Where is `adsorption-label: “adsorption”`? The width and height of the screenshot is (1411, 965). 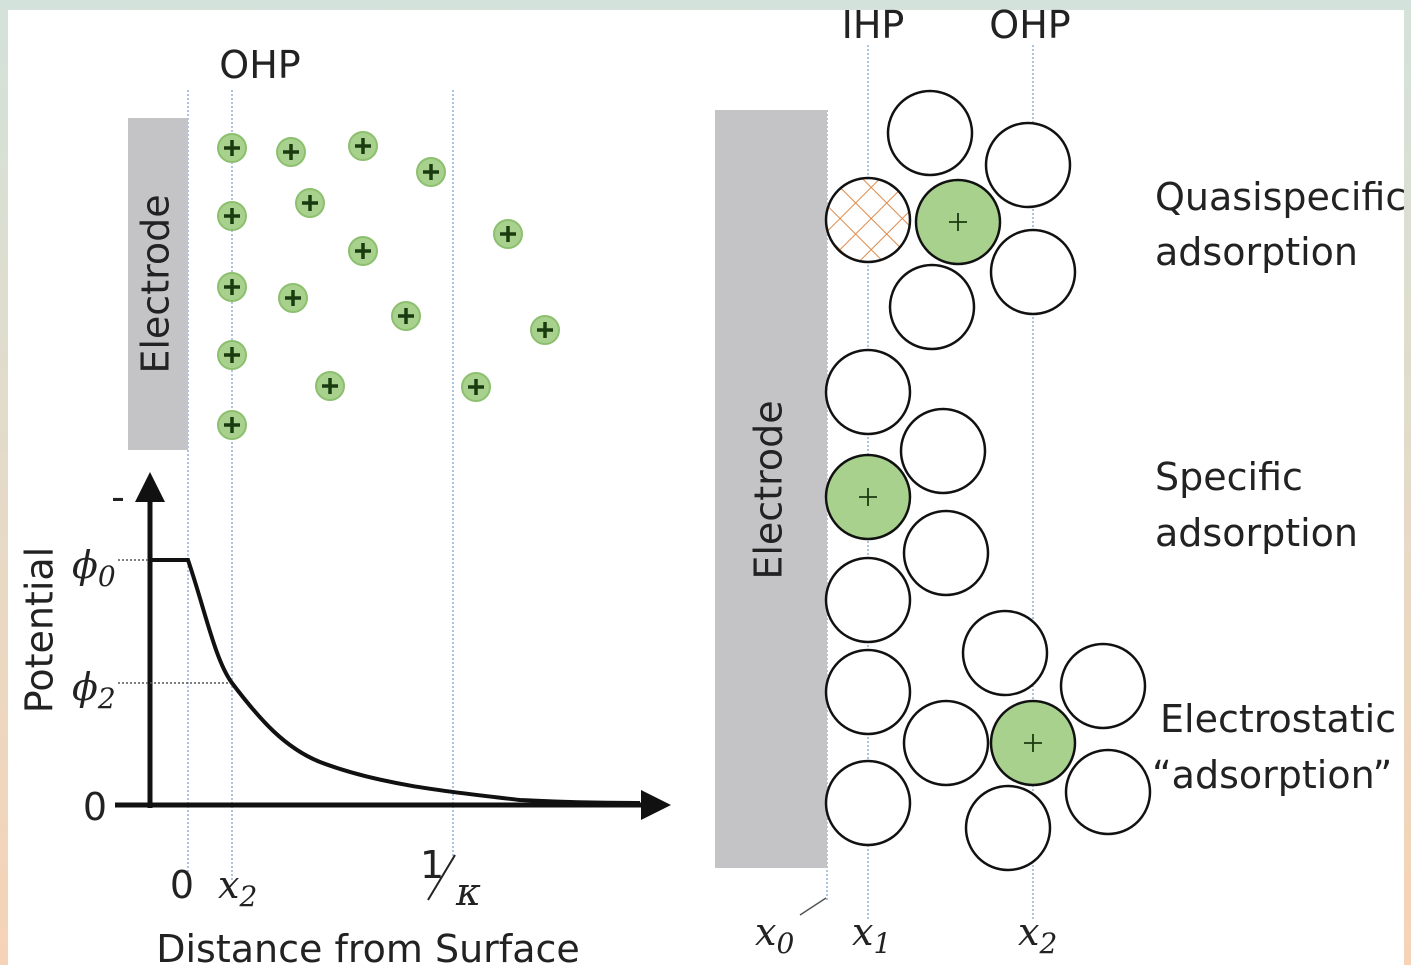
adsorption-label: “adsorption” is located at coordinates (1272, 775).